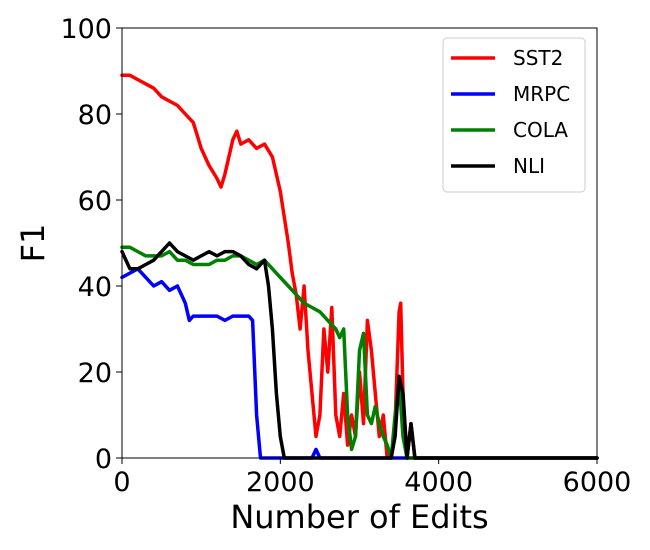 Image resolution: width=650 pixels, height=550 pixels. What do you see at coordinates (95, 373) in the screenshot?
I see `y-tick-label: 20` at bounding box center [95, 373].